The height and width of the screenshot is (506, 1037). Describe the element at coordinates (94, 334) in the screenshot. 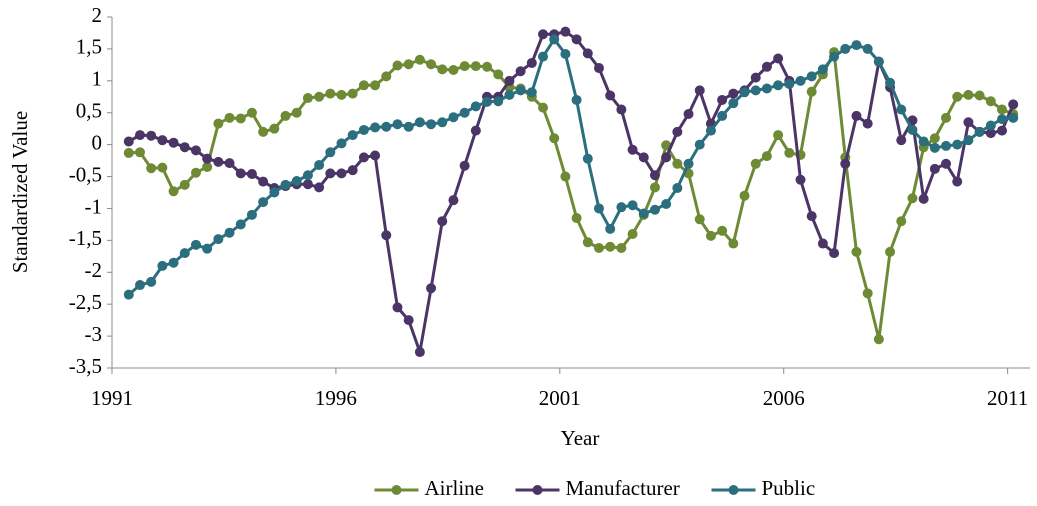

I see `y-tick-label: -3` at that location.